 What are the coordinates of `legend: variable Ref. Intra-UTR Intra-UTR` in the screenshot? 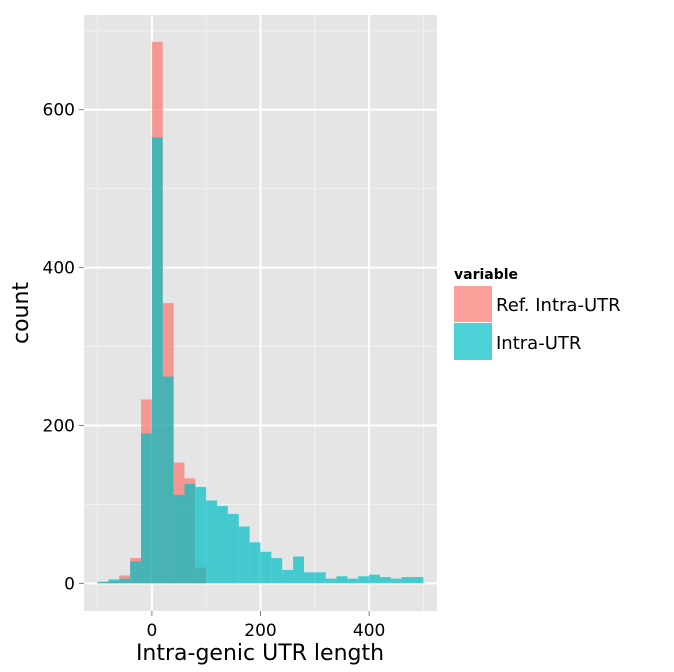 It's located at (537, 313).